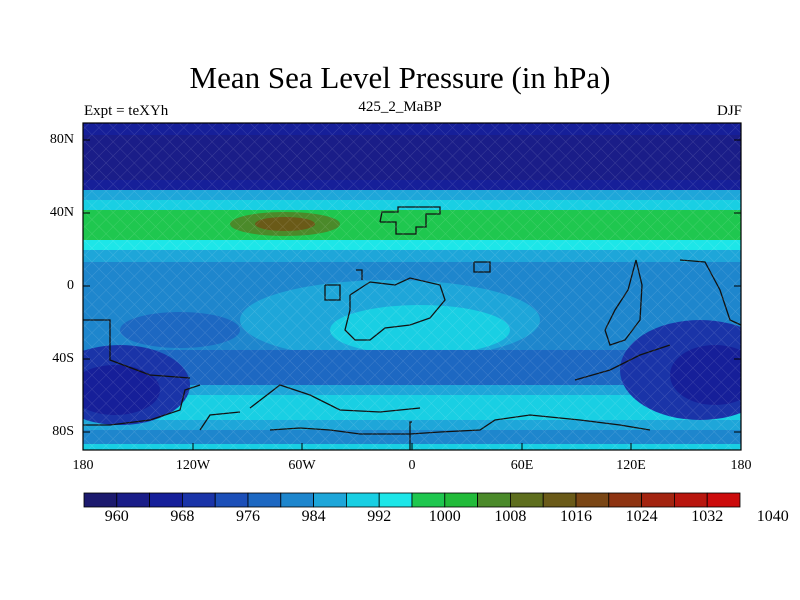 The width and height of the screenshot is (800, 600). What do you see at coordinates (116, 516) in the screenshot?
I see `colorbar-label: 960` at bounding box center [116, 516].